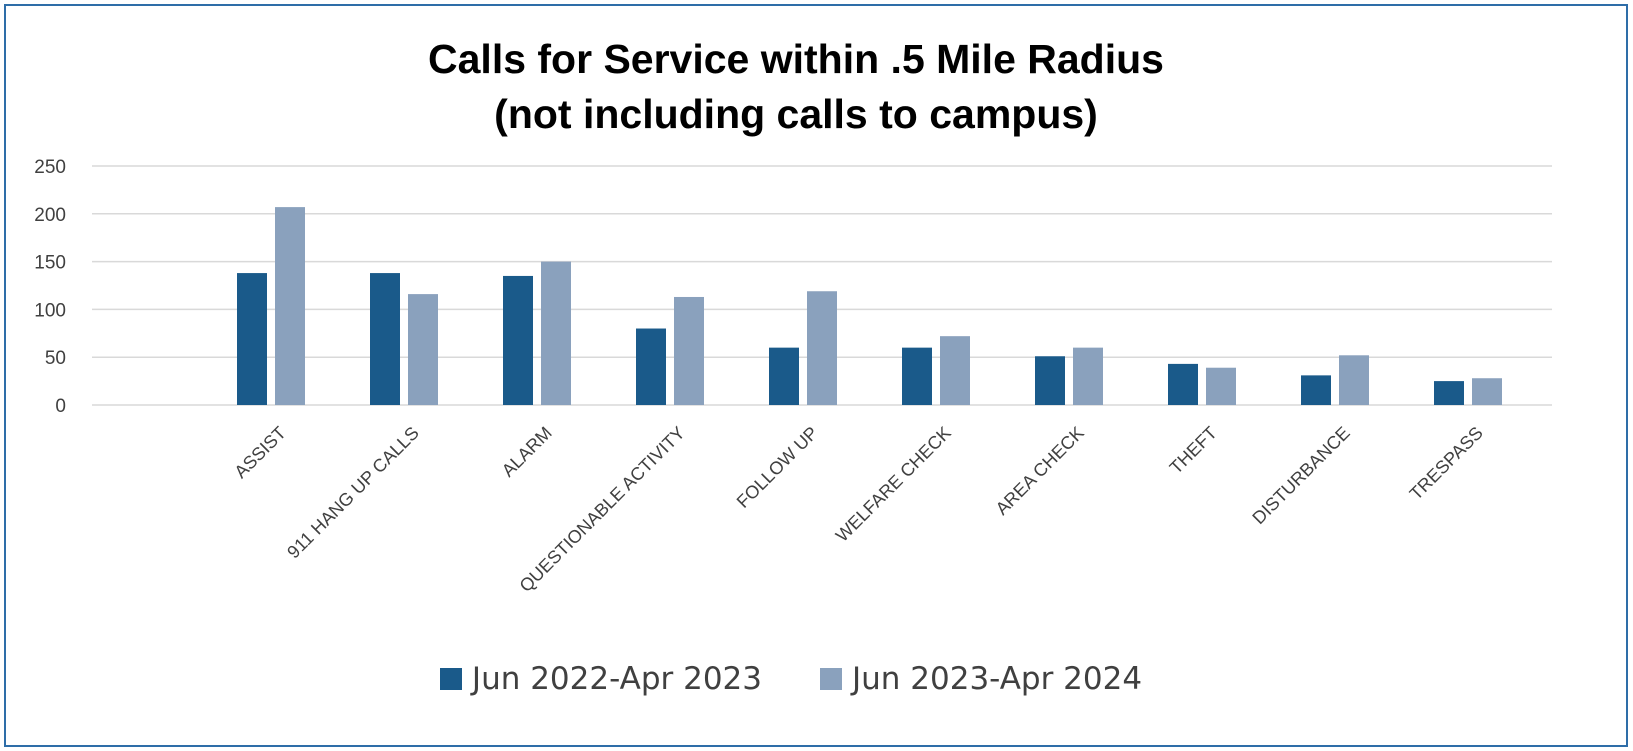 This screenshot has height=751, width=1633. I want to click on x-category-label: THEFT, so click(1193, 450).